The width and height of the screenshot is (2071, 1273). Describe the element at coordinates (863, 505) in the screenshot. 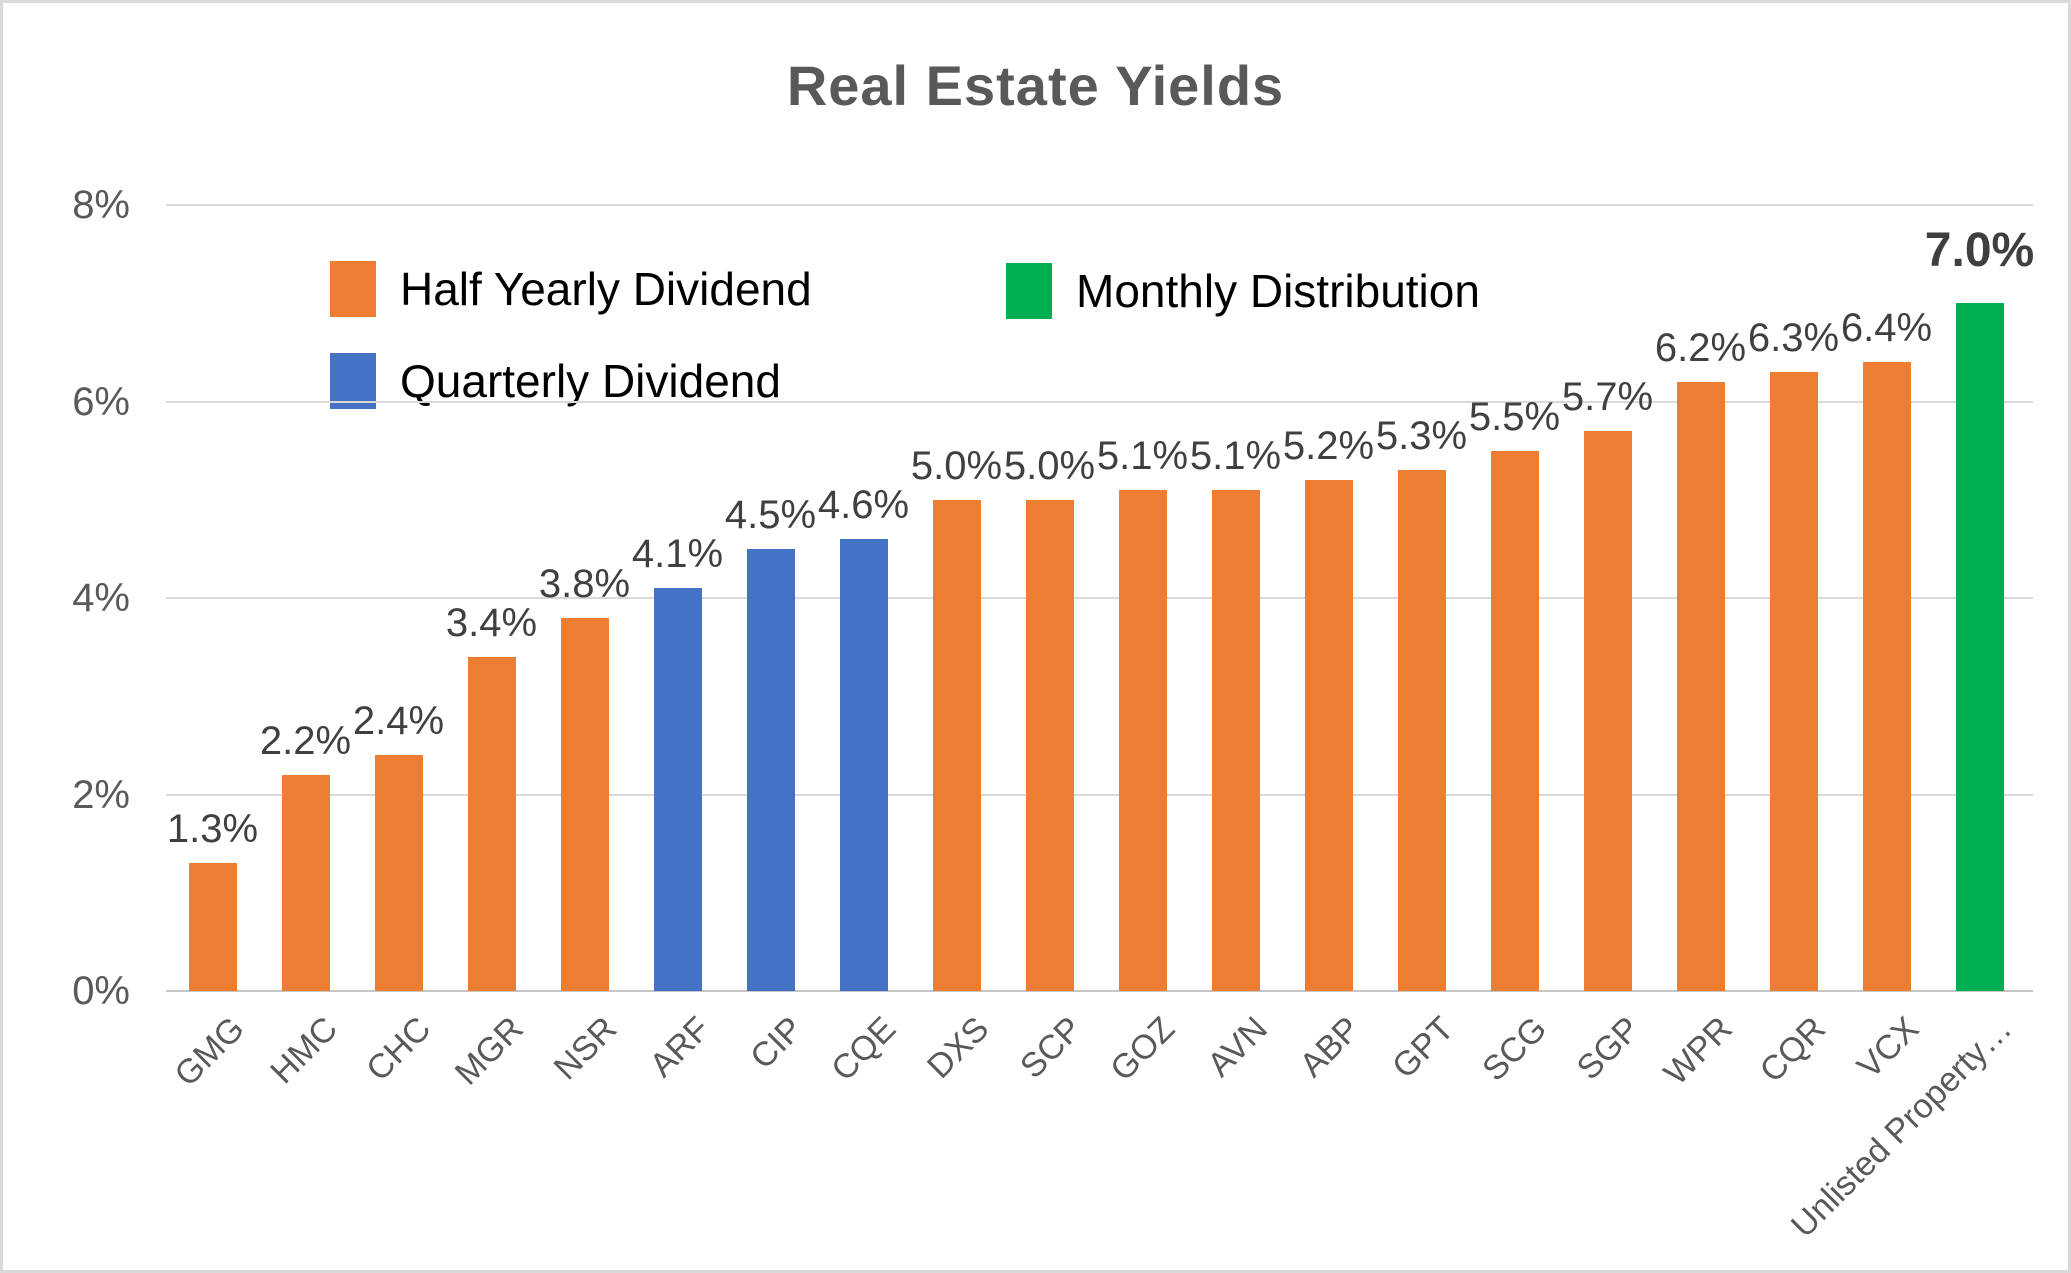

I see `data-label-CQE: 4.6%` at that location.